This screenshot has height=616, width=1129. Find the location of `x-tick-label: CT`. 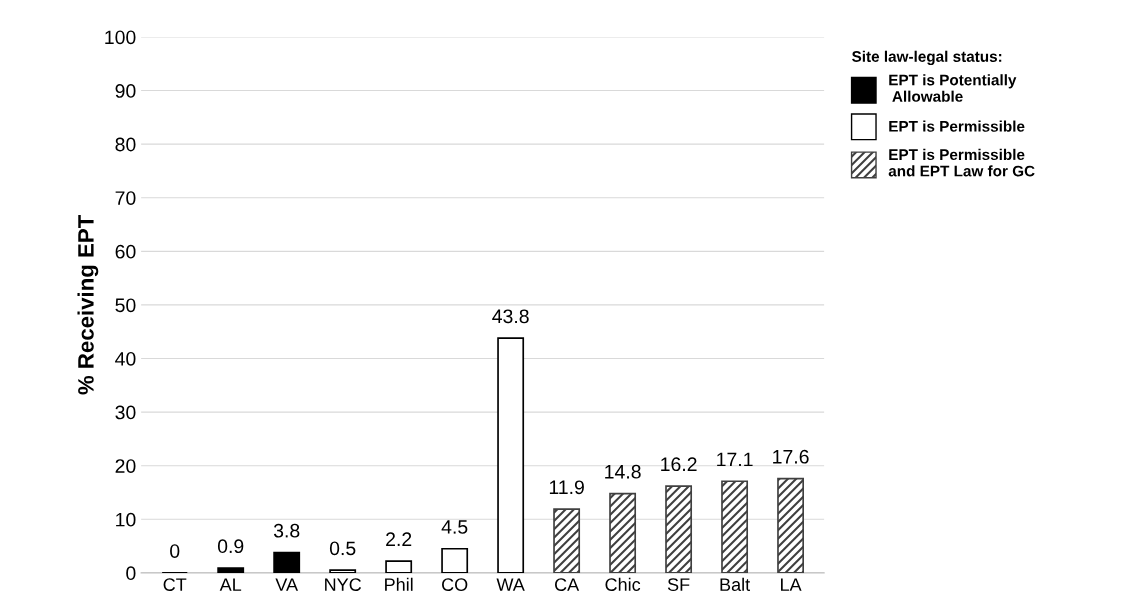

x-tick-label: CT is located at coordinates (175, 584).